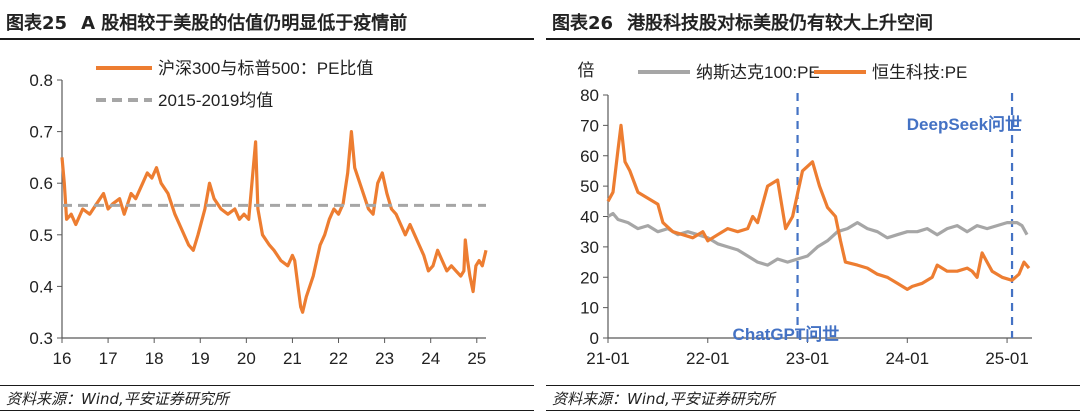 This screenshot has width=1080, height=420. I want to click on y-tick-label: 0.5, so click(41, 235).